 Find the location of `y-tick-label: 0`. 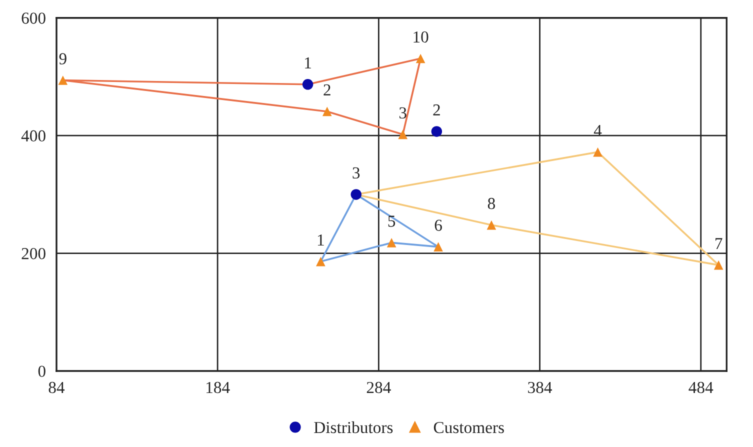

y-tick-label: 0 is located at coordinates (42, 371).